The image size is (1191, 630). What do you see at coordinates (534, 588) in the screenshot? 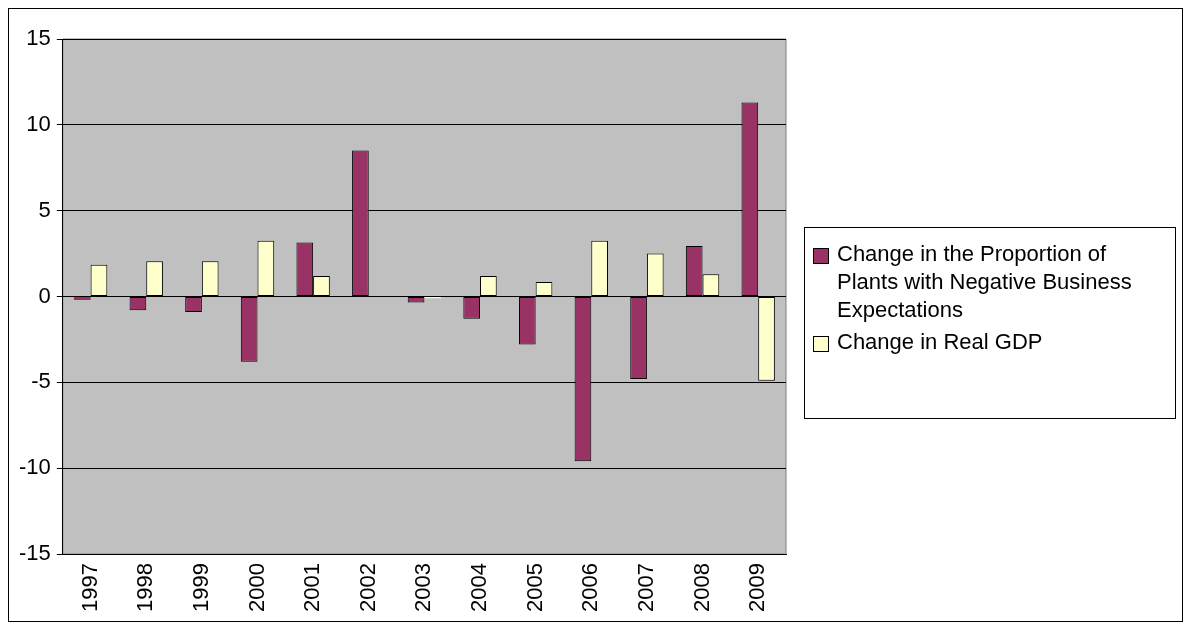
I see `x-tick-label: 2005` at bounding box center [534, 588].